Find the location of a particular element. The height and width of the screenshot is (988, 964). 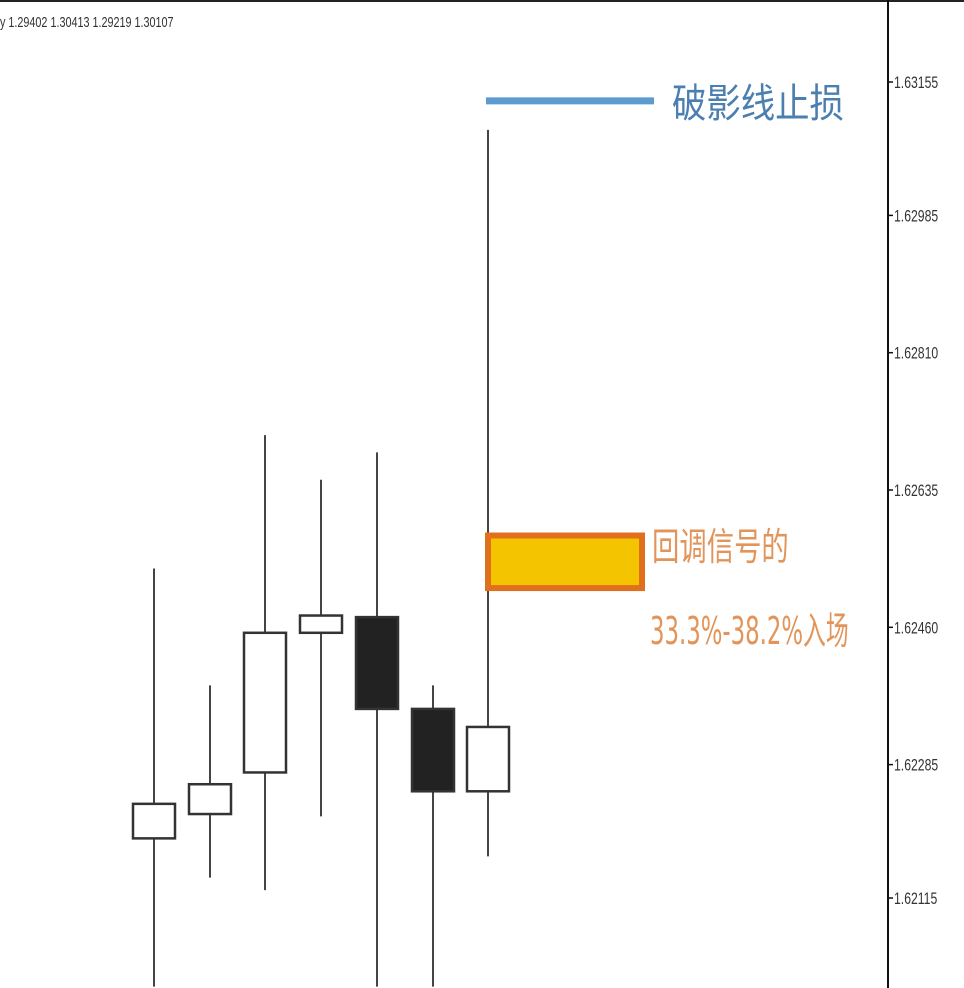

stop-loss-label: 破影线止损 is located at coordinates (758, 102).